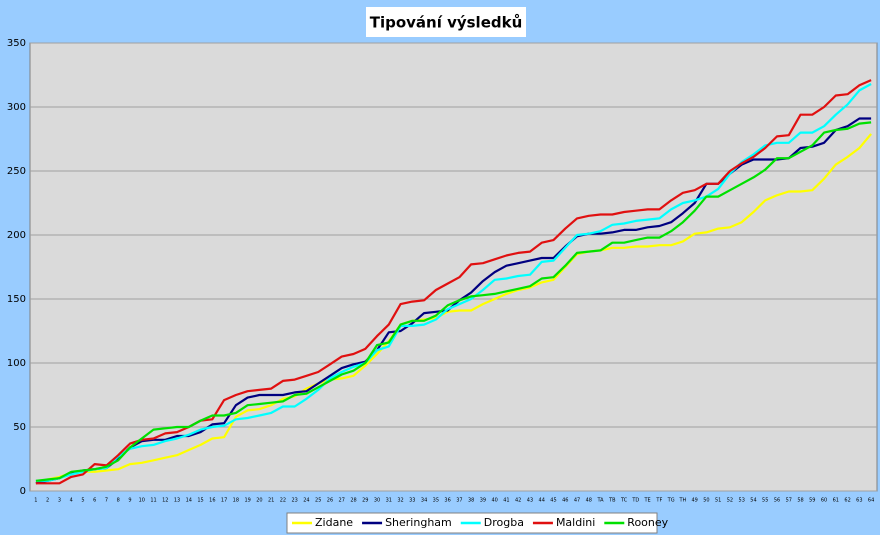 Image resolution: width=880 pixels, height=535 pixels. Describe the element at coordinates (306, 501) in the screenshot. I see `x-tick-label: 24` at that location.